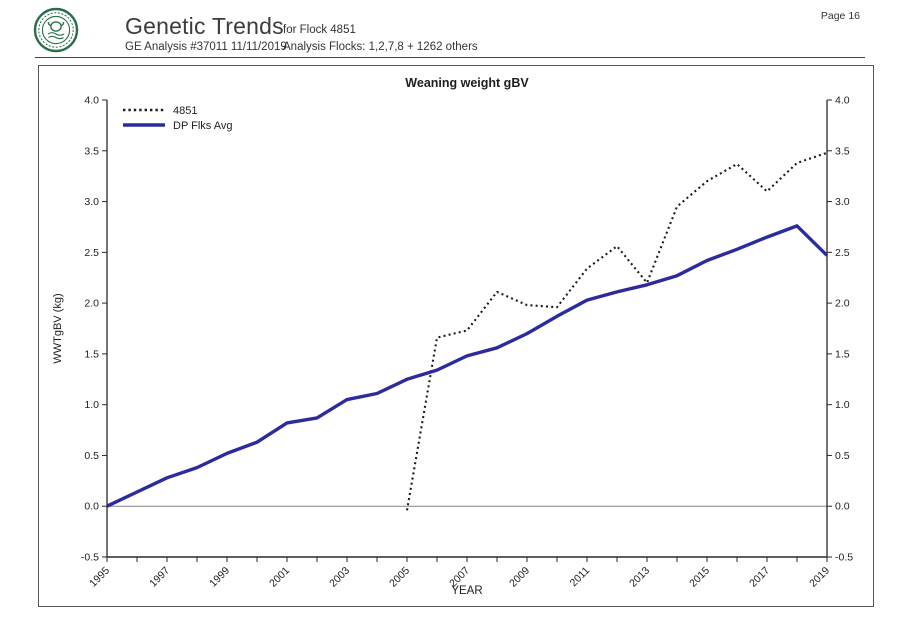  Describe the element at coordinates (91, 101) in the screenshot. I see `y-tick-label-left: 4.0` at that location.